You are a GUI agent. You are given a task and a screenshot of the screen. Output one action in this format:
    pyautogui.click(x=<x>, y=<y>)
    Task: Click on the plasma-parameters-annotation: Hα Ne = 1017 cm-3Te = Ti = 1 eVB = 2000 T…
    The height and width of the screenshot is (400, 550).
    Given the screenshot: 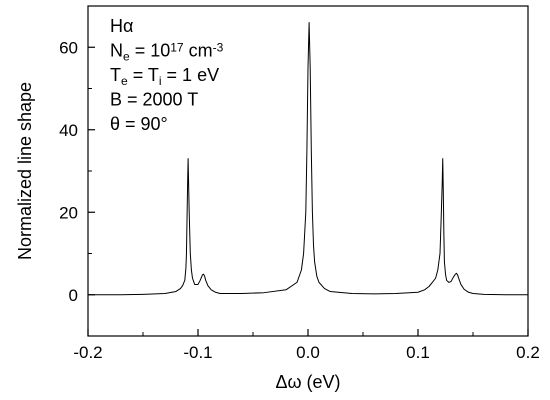 What is the action you would take?
    pyautogui.click(x=167, y=75)
    